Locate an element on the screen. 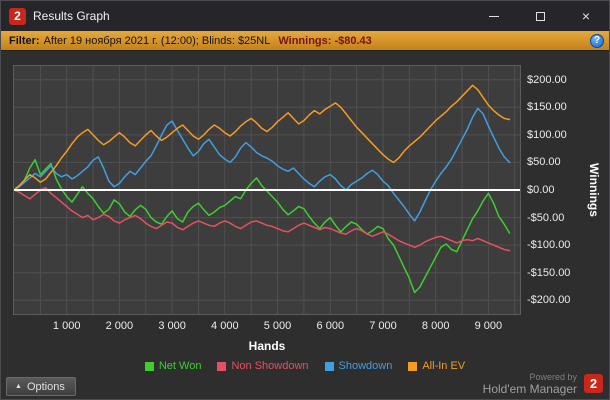 The height and width of the screenshot is (400, 610). options-button: ▲ Options is located at coordinates (41, 386).